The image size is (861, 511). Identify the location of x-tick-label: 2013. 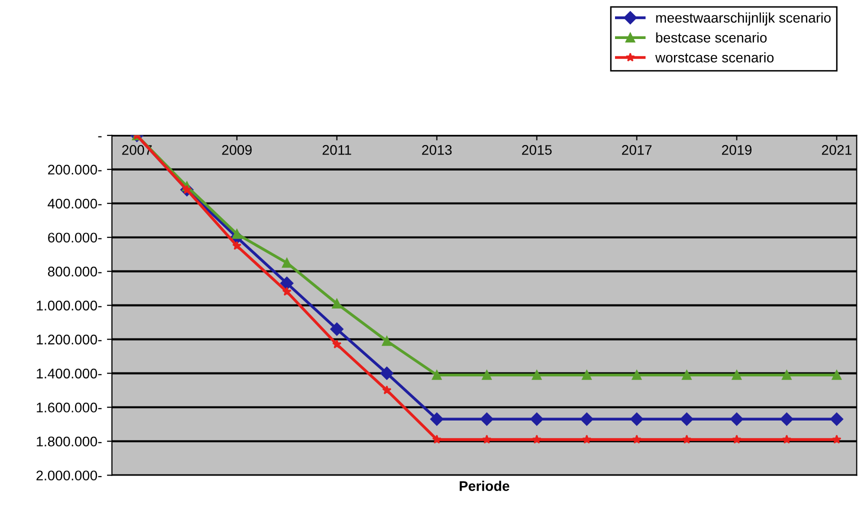
(437, 150).